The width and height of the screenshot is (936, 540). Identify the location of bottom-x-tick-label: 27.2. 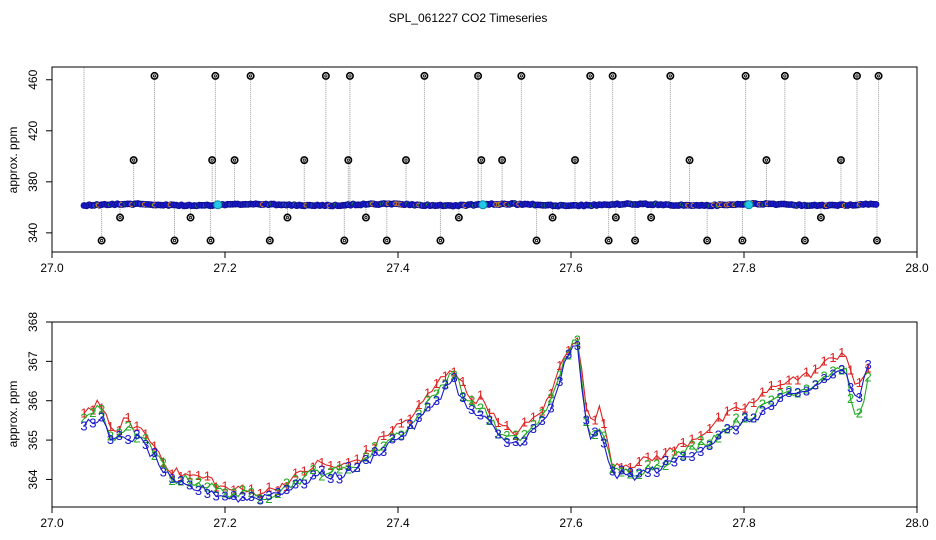
(225, 523).